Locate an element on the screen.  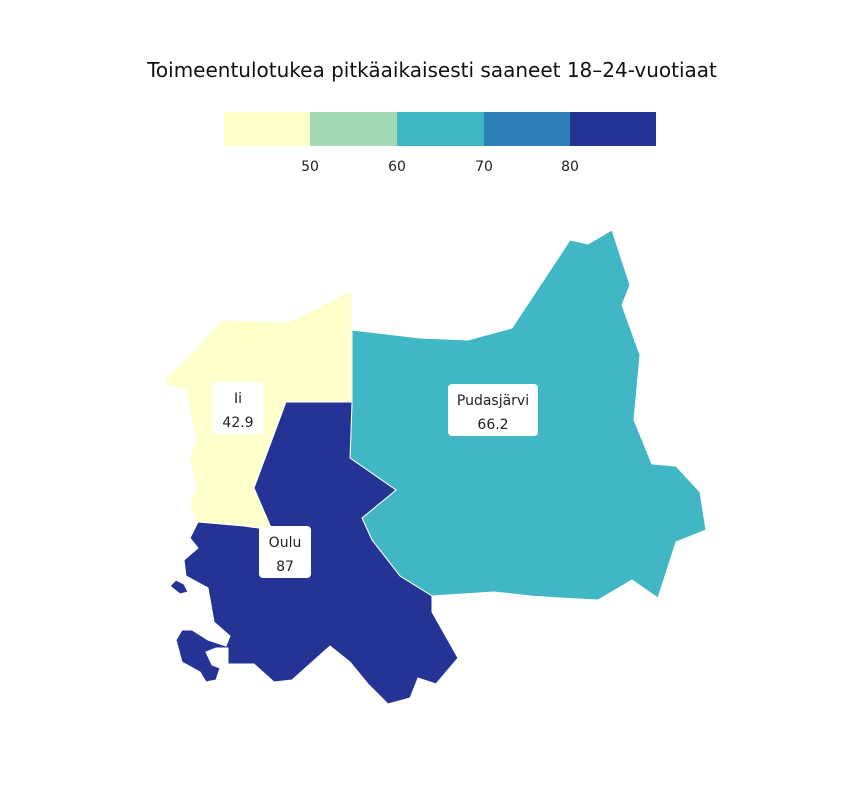
legend-tick-80: 80 is located at coordinates (570, 167).